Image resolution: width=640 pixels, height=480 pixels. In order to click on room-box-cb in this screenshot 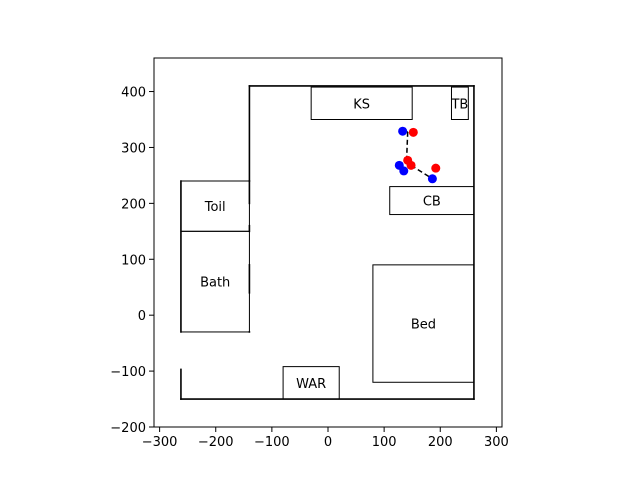, I will do `click(432, 201)`.